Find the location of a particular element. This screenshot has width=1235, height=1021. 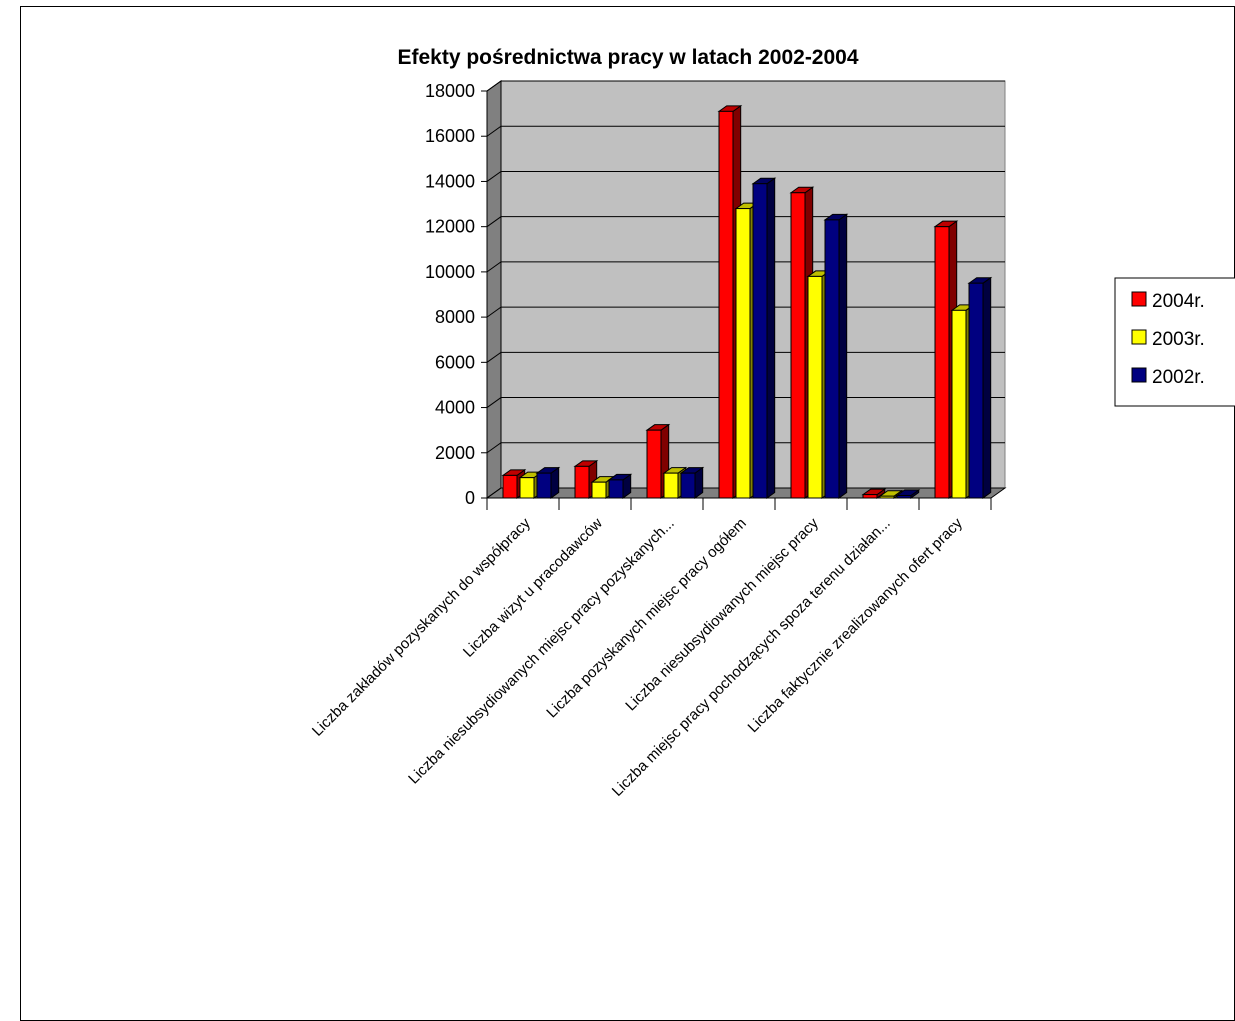

y-tick-label: 8000 is located at coordinates (455, 317).